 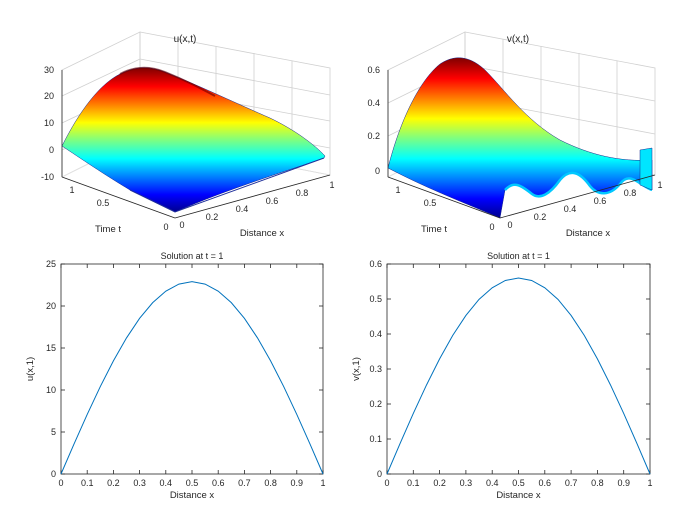 I want to click on line-u-y-tick-label: 20, so click(x=51, y=306).